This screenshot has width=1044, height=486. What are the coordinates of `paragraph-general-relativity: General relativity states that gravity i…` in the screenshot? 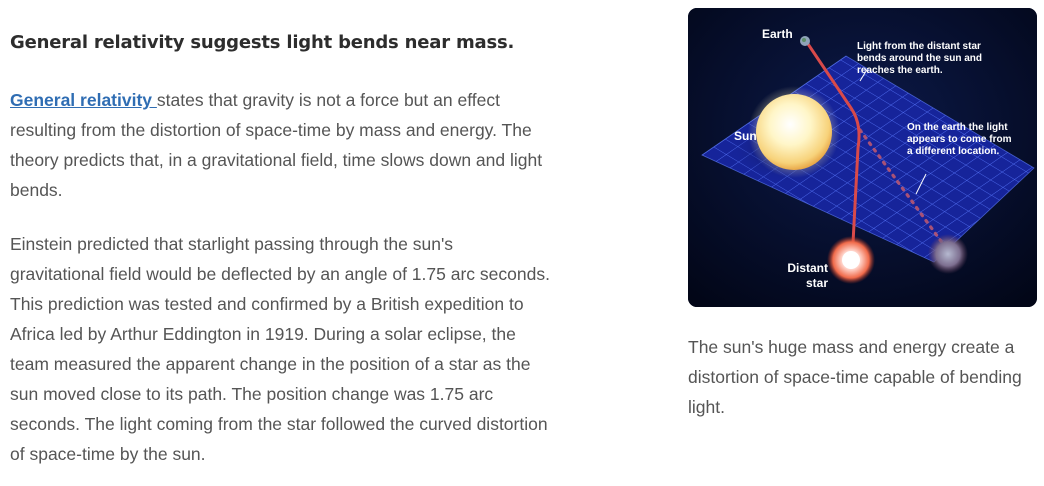 It's located at (285, 145).